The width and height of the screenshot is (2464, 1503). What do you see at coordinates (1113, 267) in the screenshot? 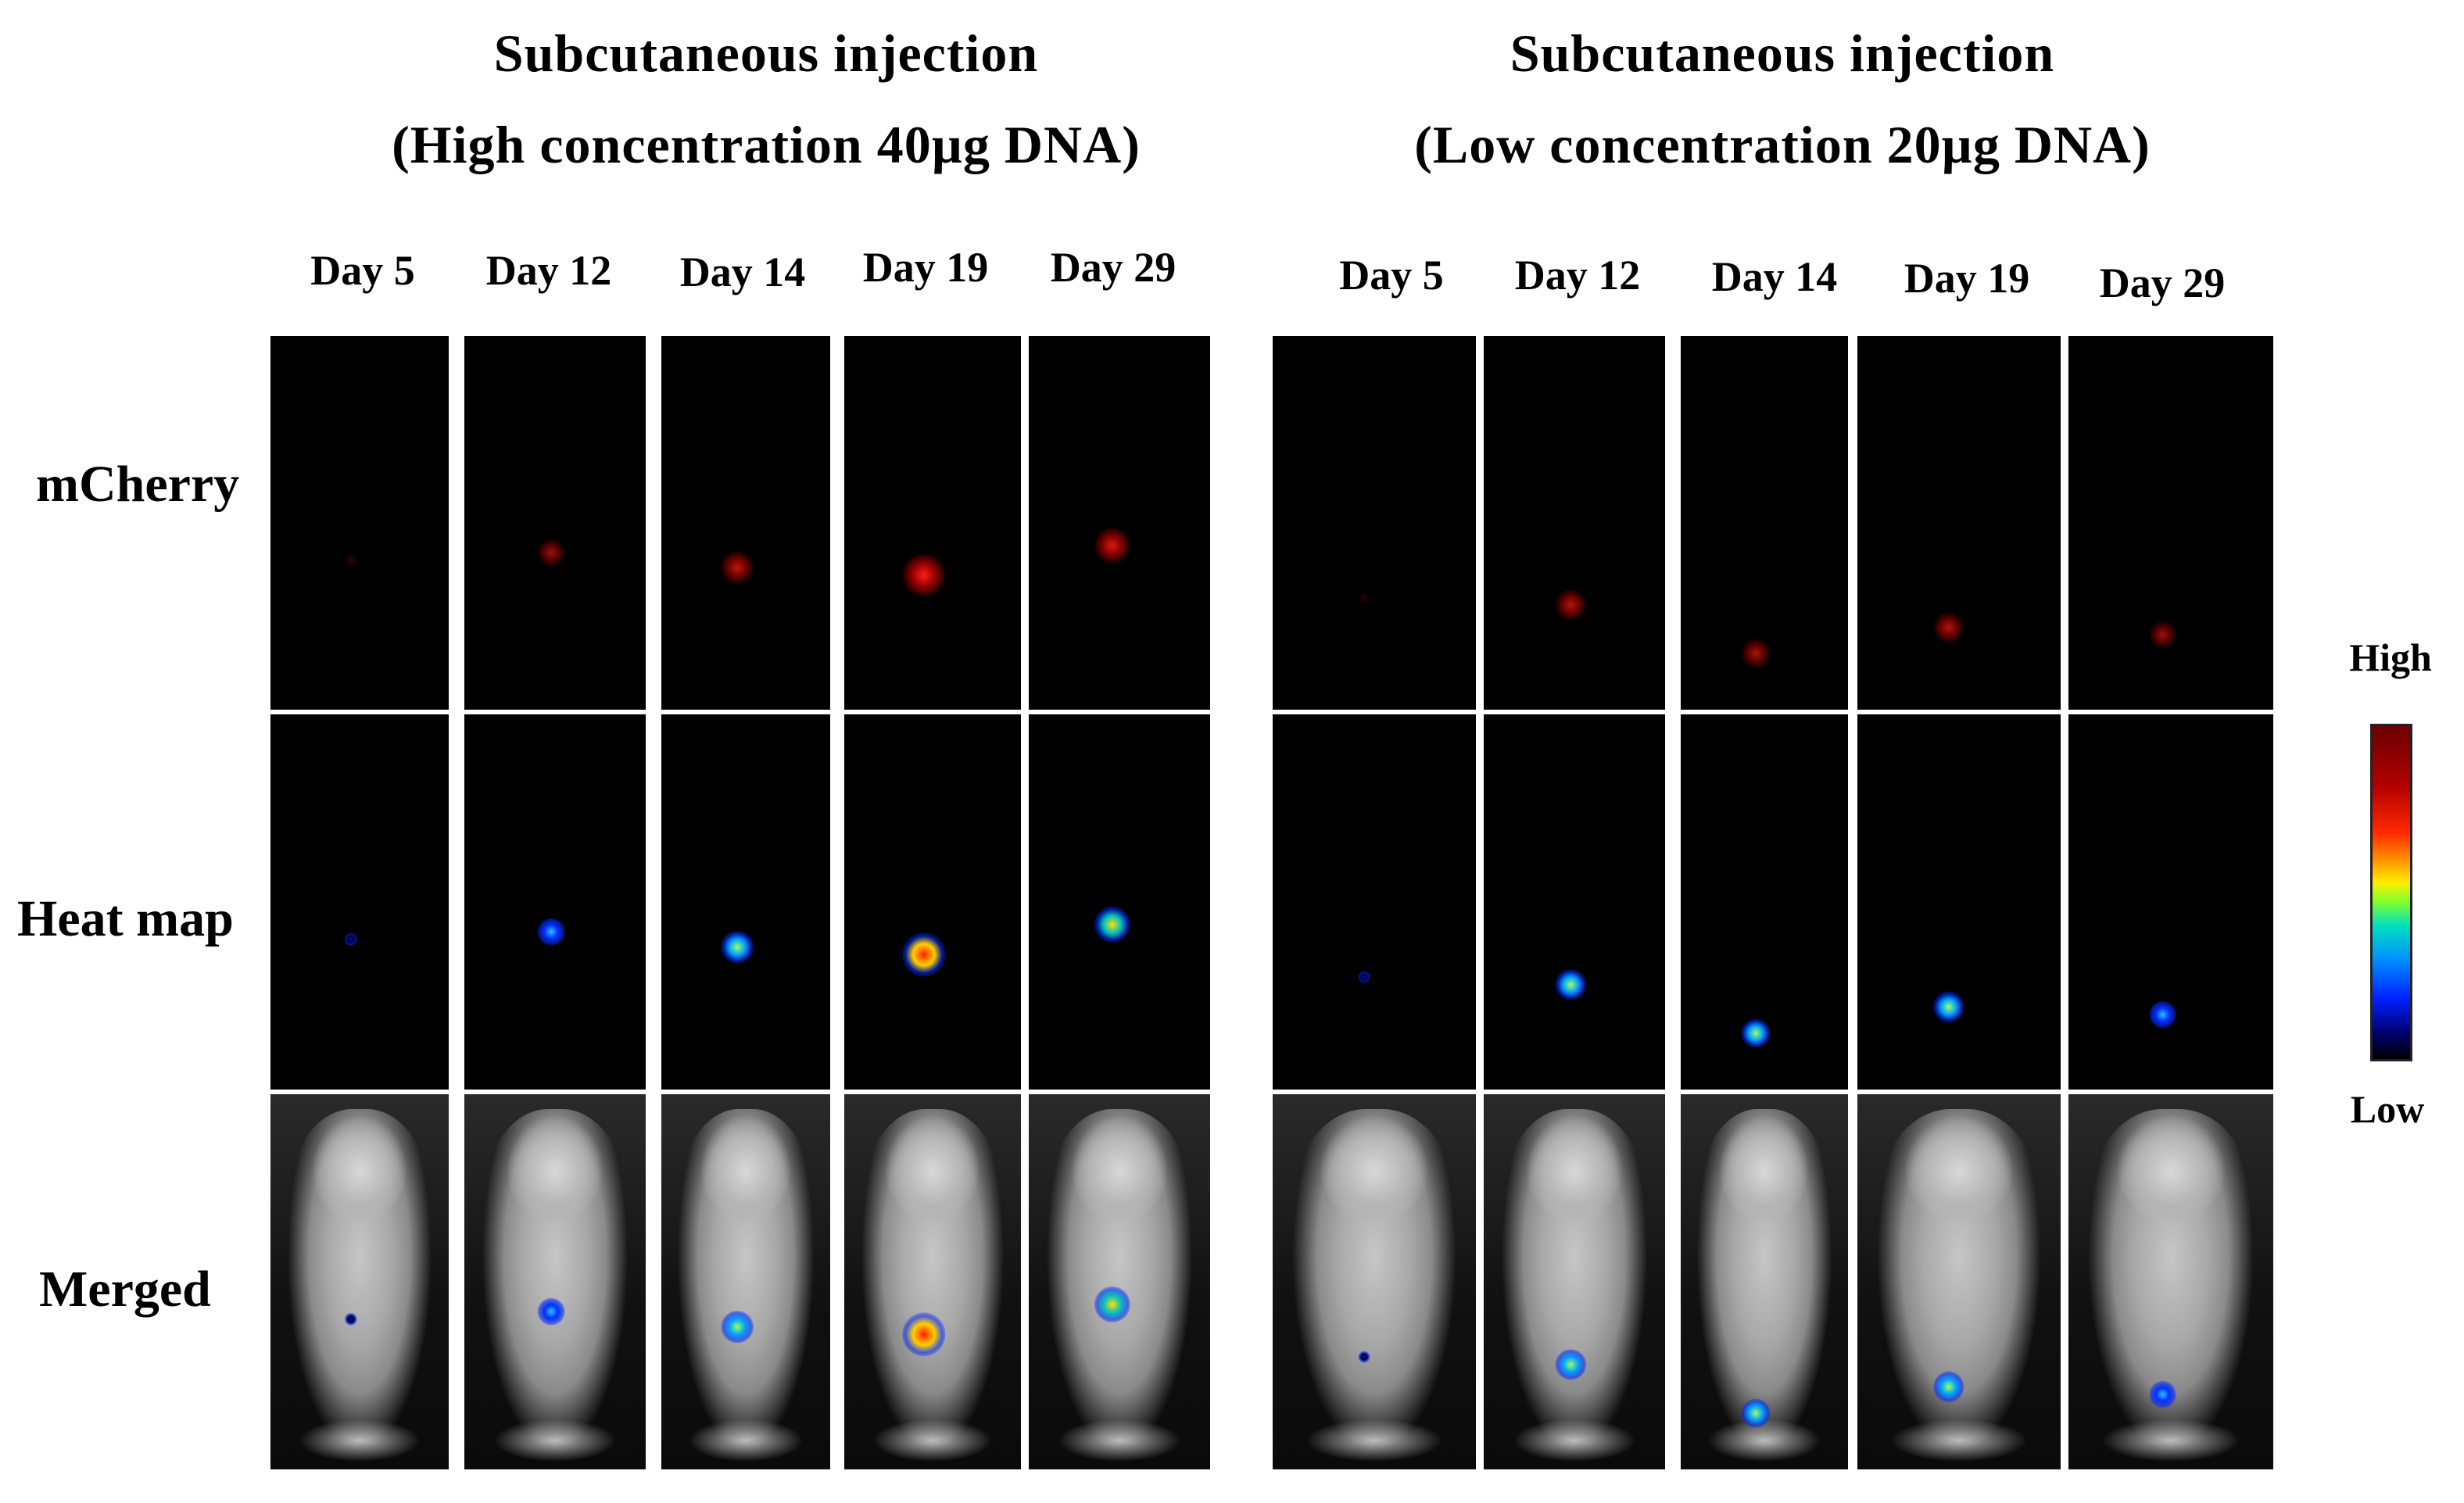
I see `day-label-high-5: Day 29` at bounding box center [1113, 267].